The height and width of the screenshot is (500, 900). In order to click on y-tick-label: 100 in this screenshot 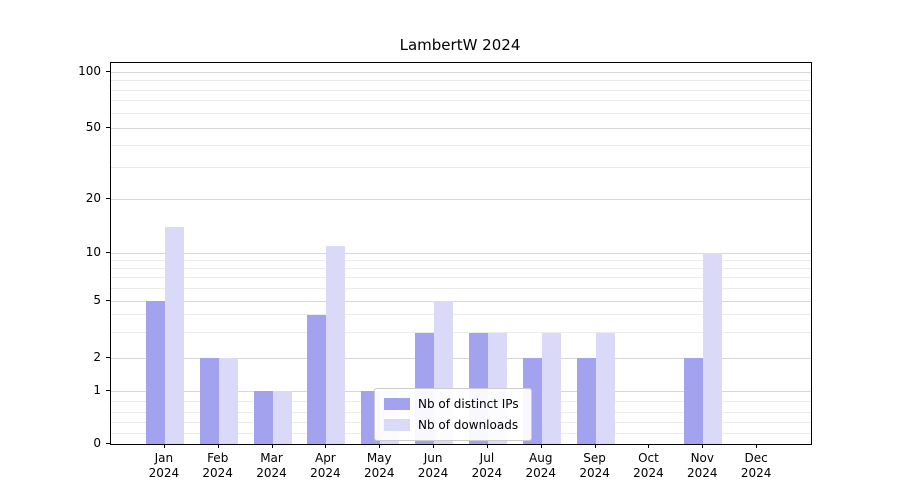, I will do `click(89, 71)`.